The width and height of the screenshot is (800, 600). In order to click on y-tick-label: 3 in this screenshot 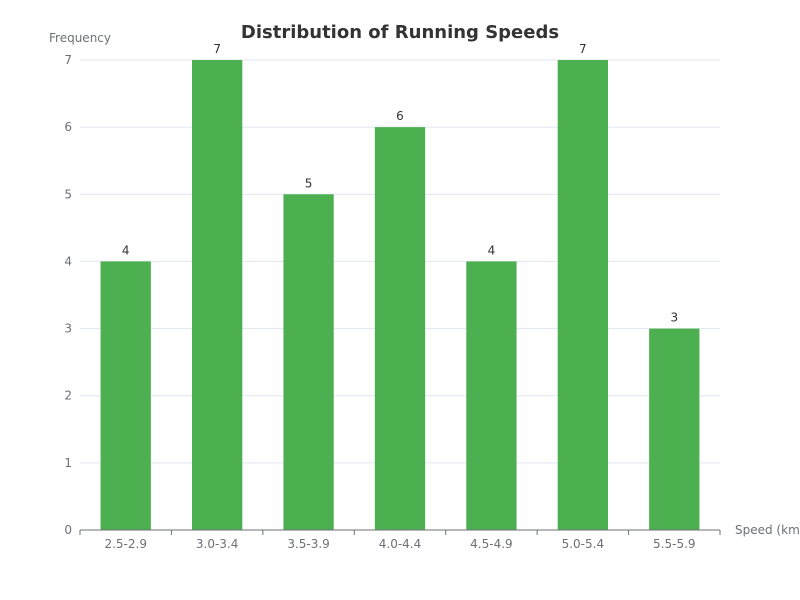, I will do `click(68, 329)`.